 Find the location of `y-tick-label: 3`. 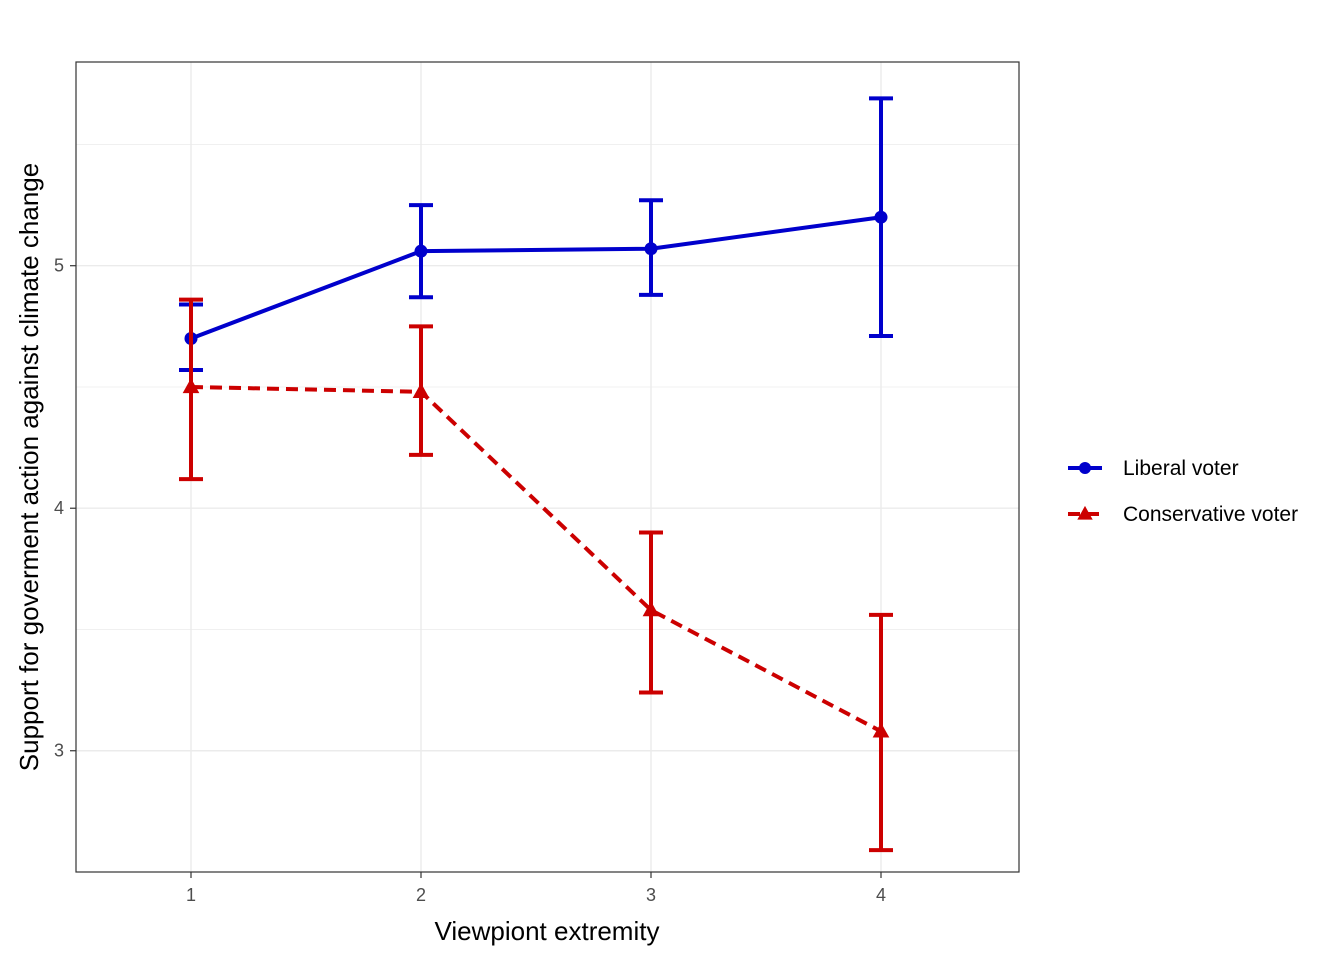

y-tick-label: 3 is located at coordinates (59, 751).